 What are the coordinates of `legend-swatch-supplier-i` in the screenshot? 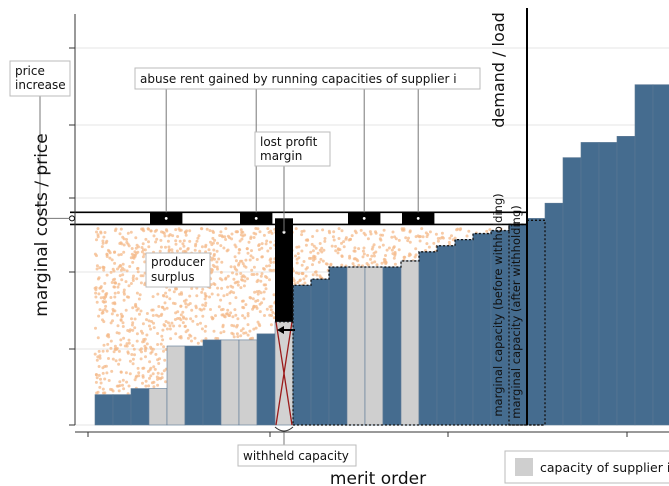 It's located at (524, 467).